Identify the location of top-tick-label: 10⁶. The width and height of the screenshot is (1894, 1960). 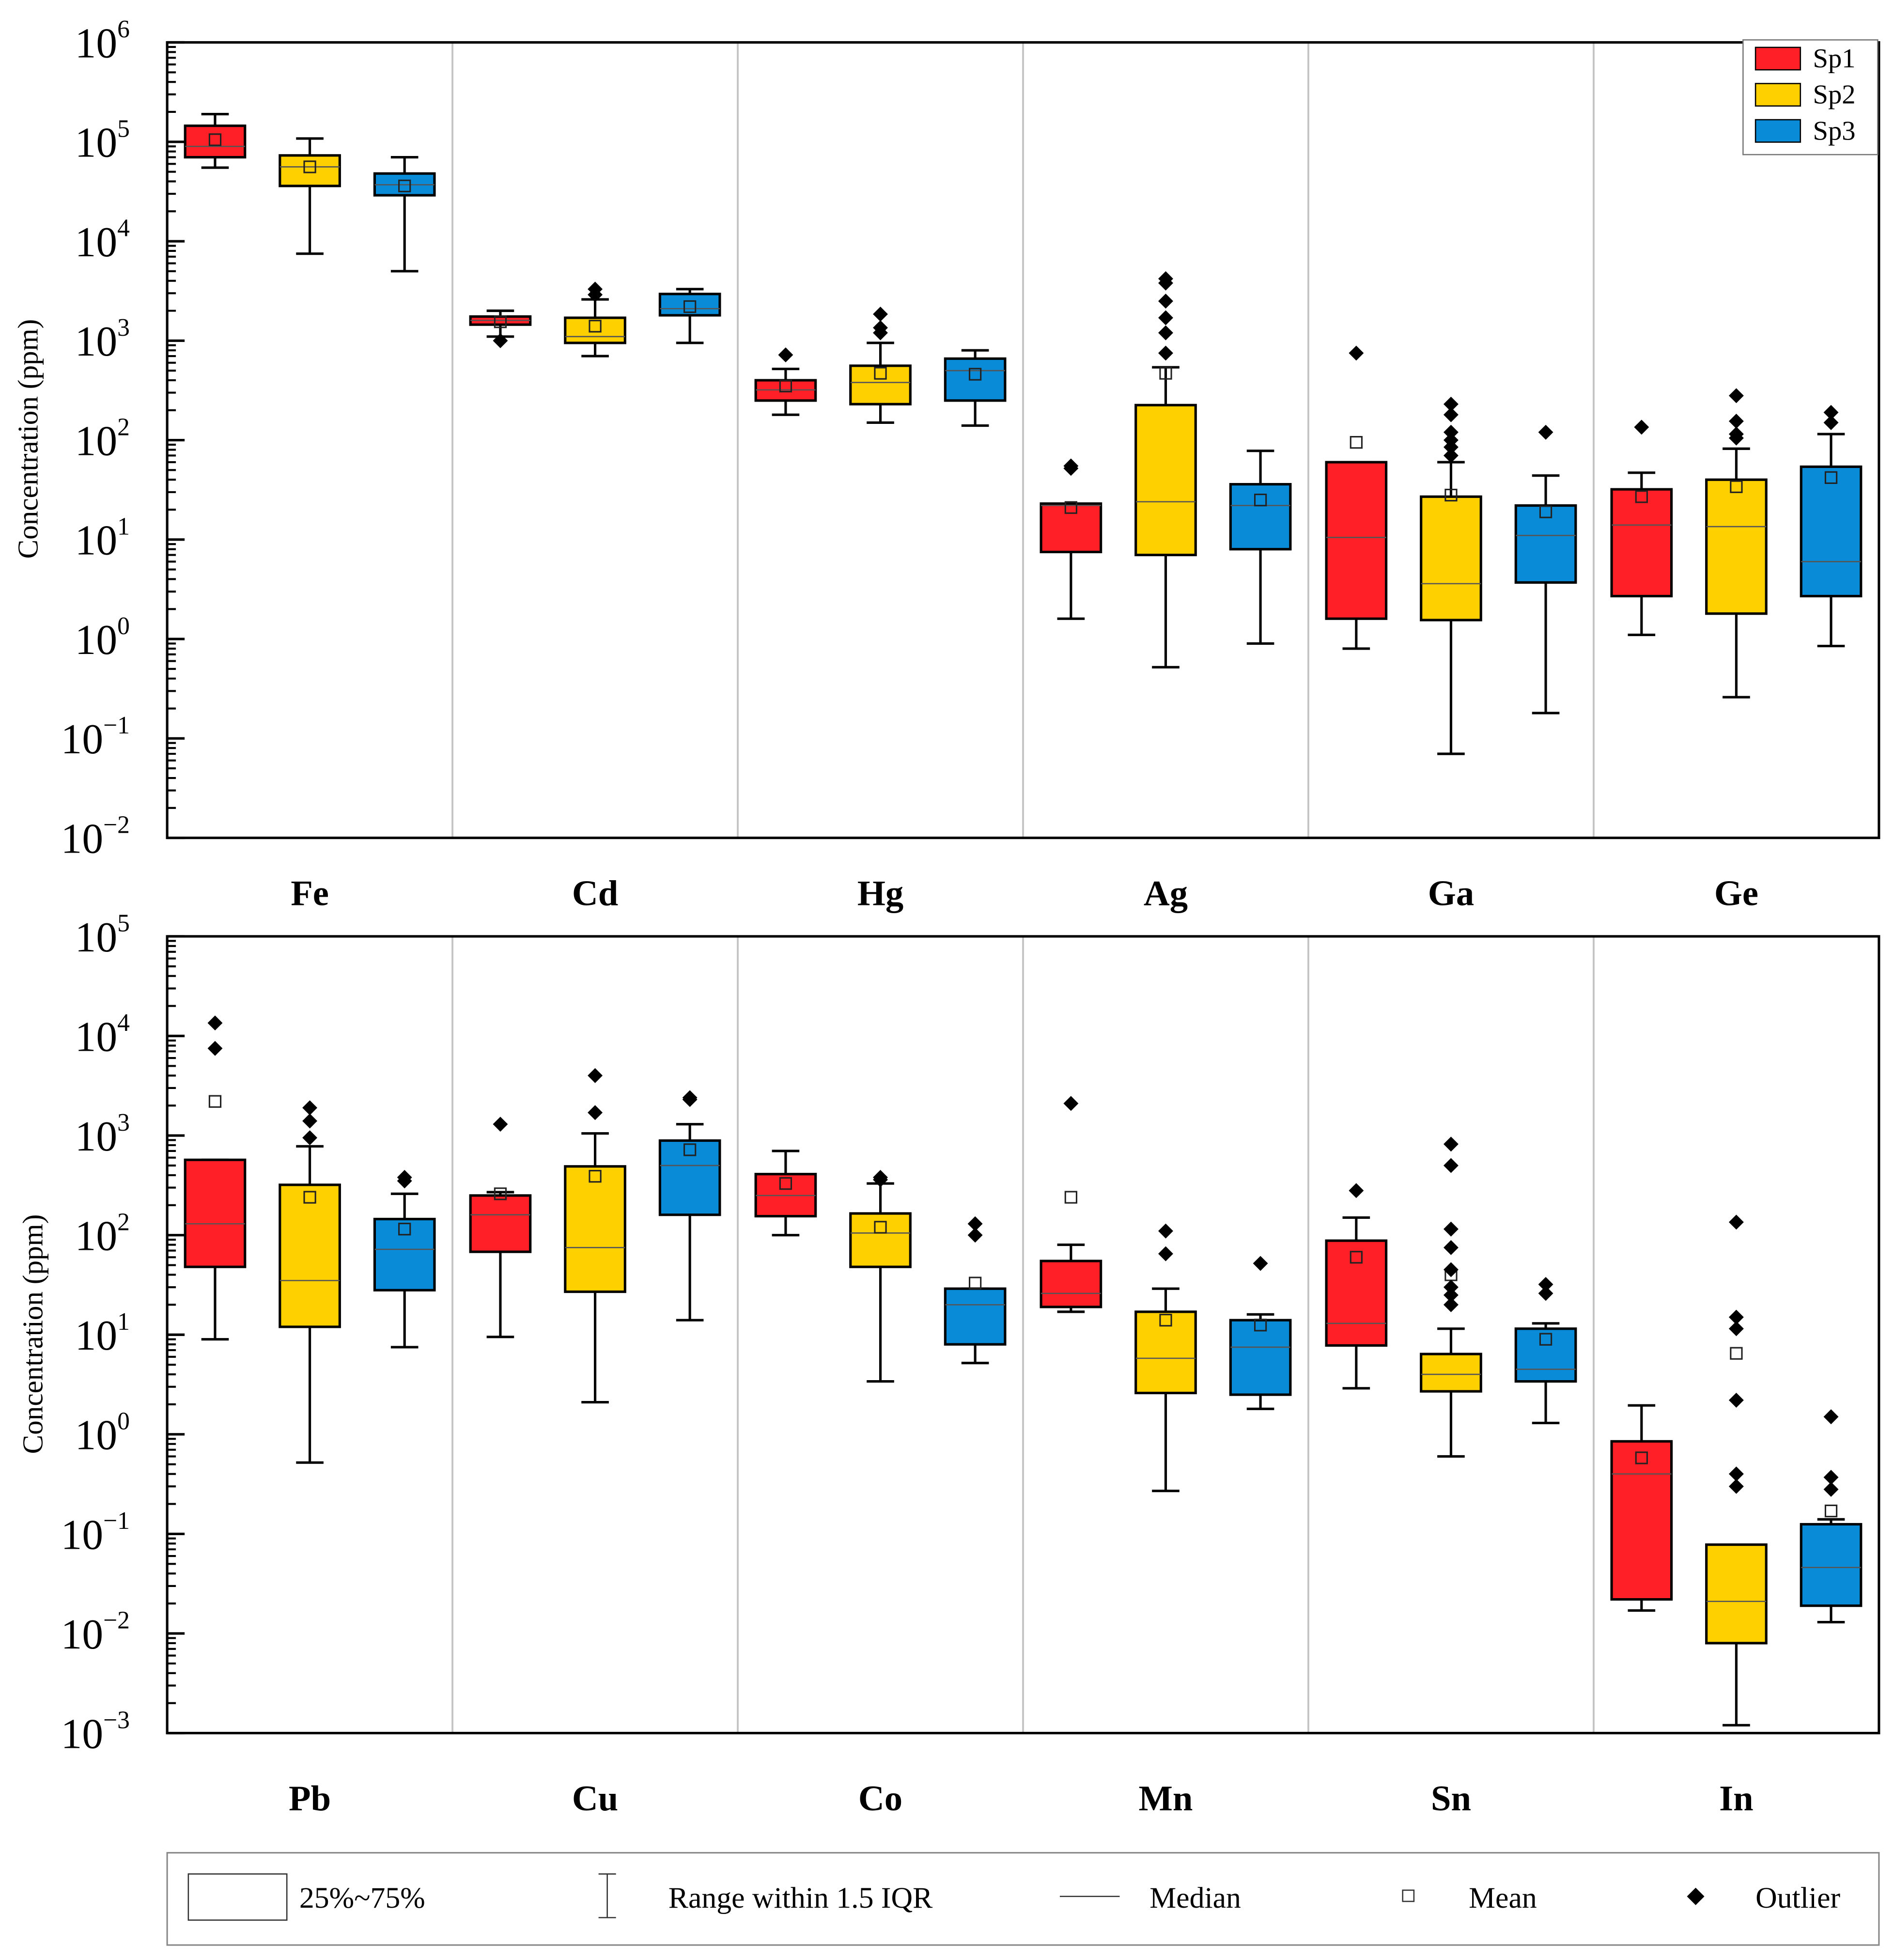
(102, 41).